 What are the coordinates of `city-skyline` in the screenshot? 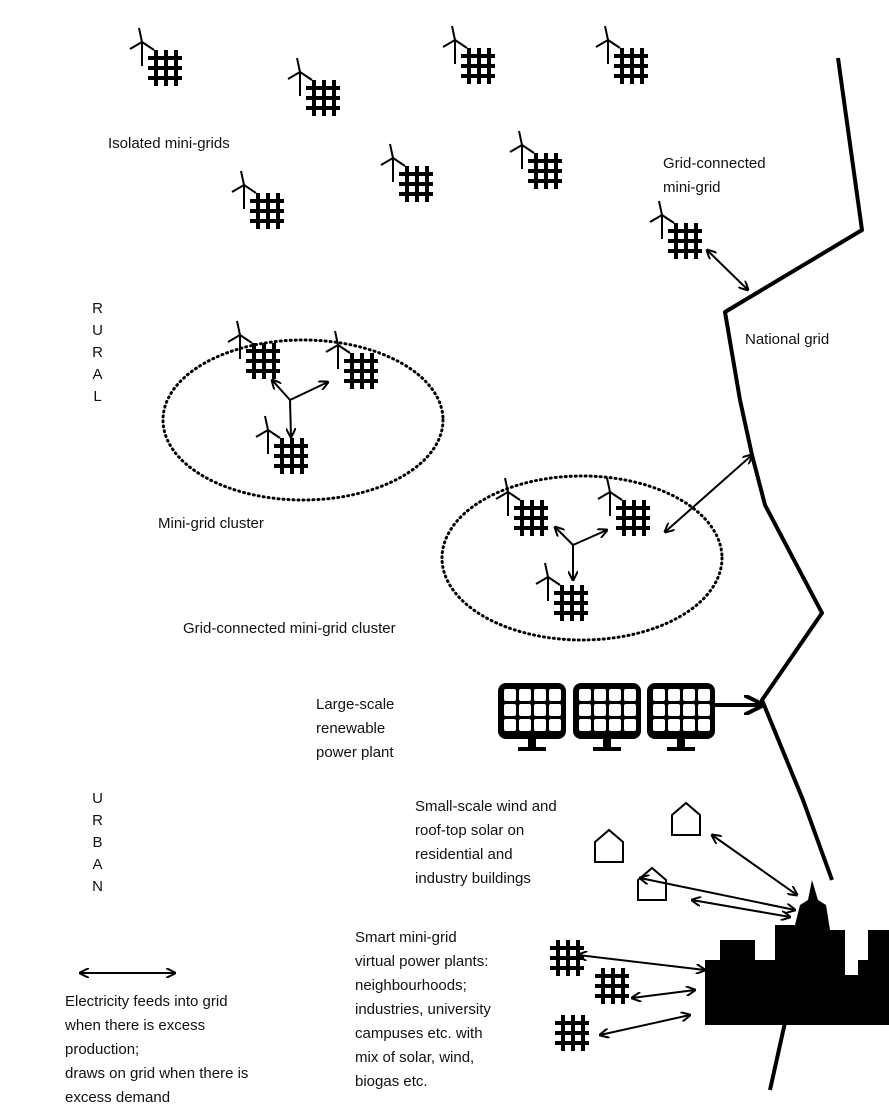 It's located at (797, 952).